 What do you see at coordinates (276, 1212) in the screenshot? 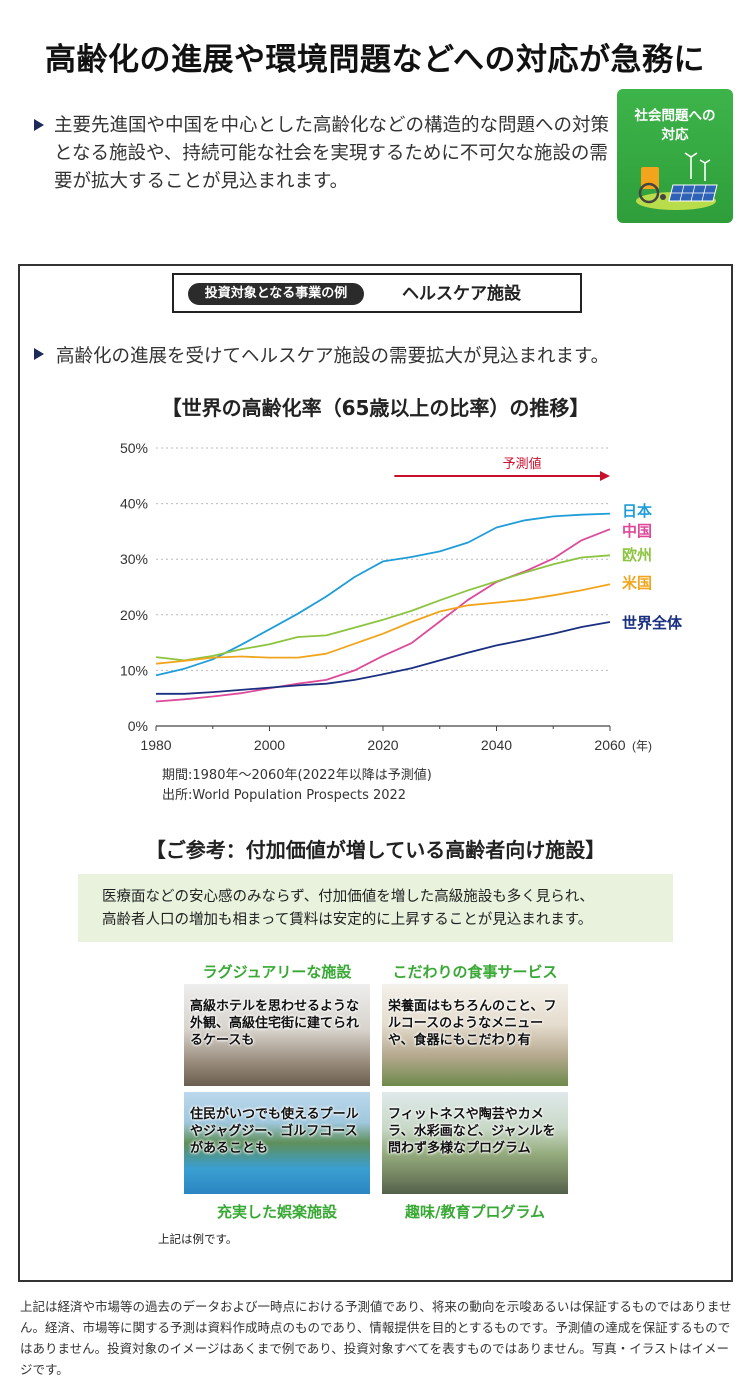
I see `recreation-facility-label: 充実した娯楽施設` at bounding box center [276, 1212].